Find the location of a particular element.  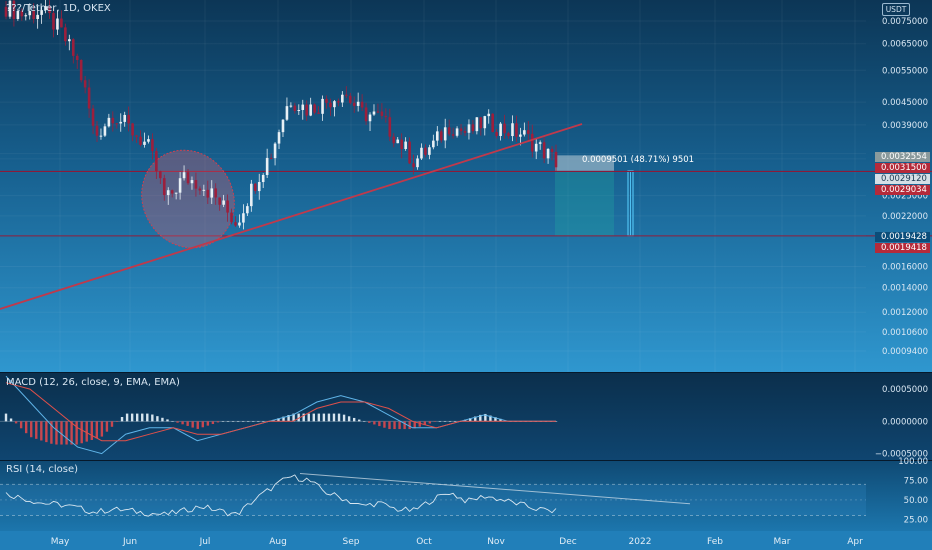

signal-line is located at coordinates (280, 412).